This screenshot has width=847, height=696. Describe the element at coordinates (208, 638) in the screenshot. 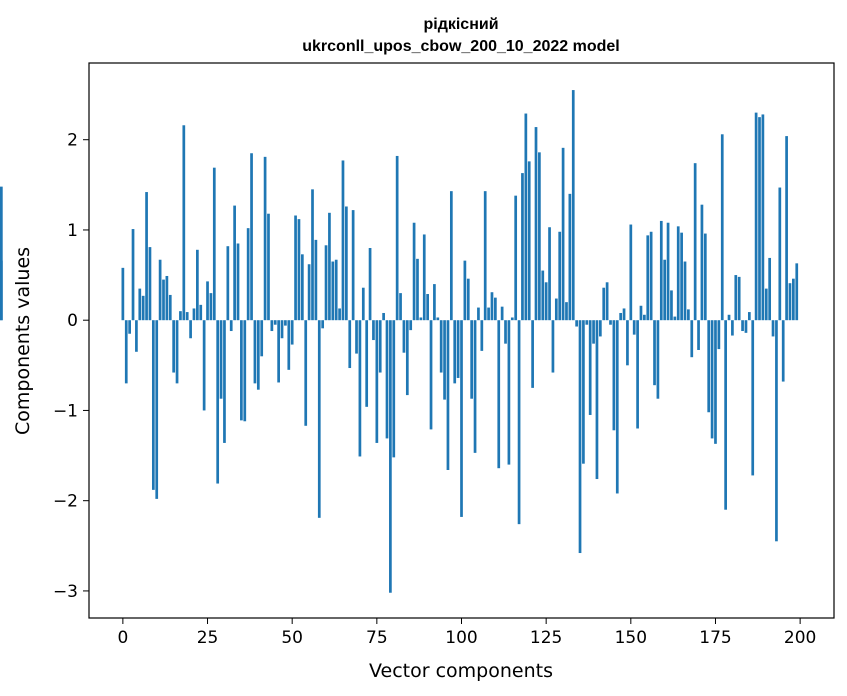

I see `x-tick-label: 25` at that location.